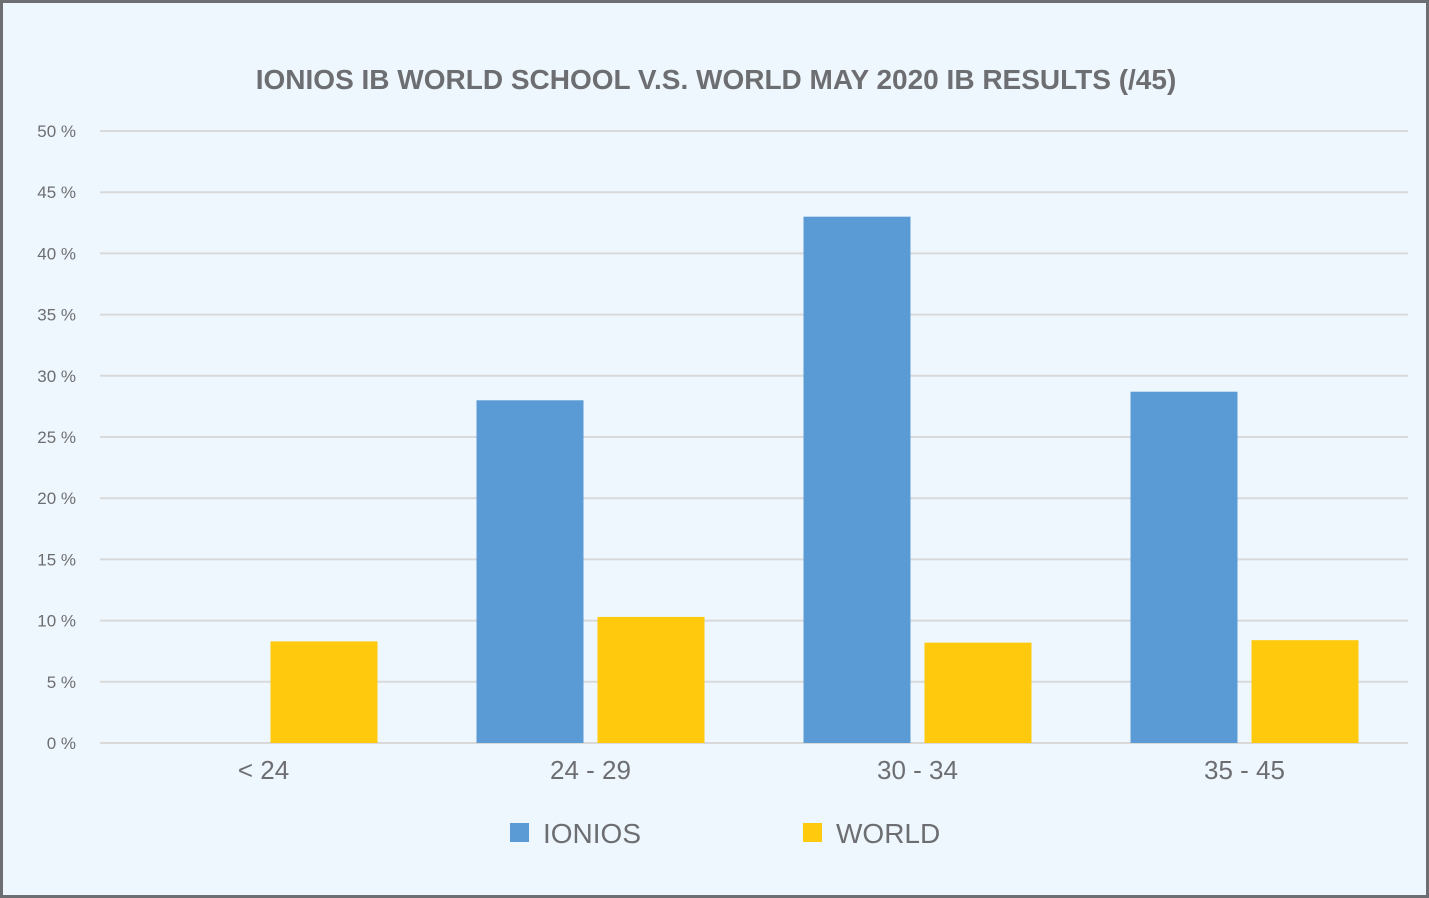 This screenshot has width=1429, height=898. What do you see at coordinates (263, 770) in the screenshot?
I see `x-category-label: < 24` at bounding box center [263, 770].